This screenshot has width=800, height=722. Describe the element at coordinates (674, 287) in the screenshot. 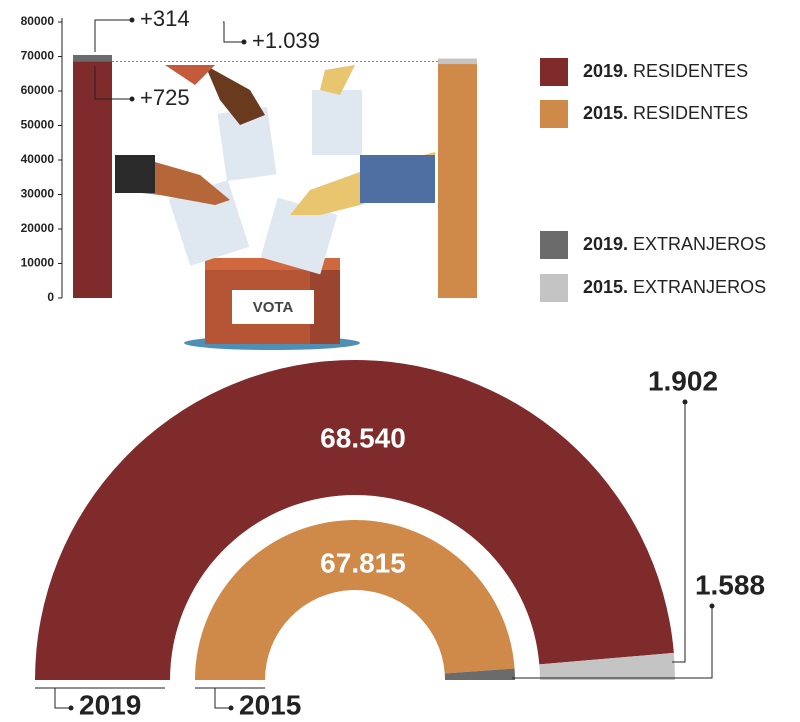

I see `legend-label: 2015. EXTRANJEROS` at that location.